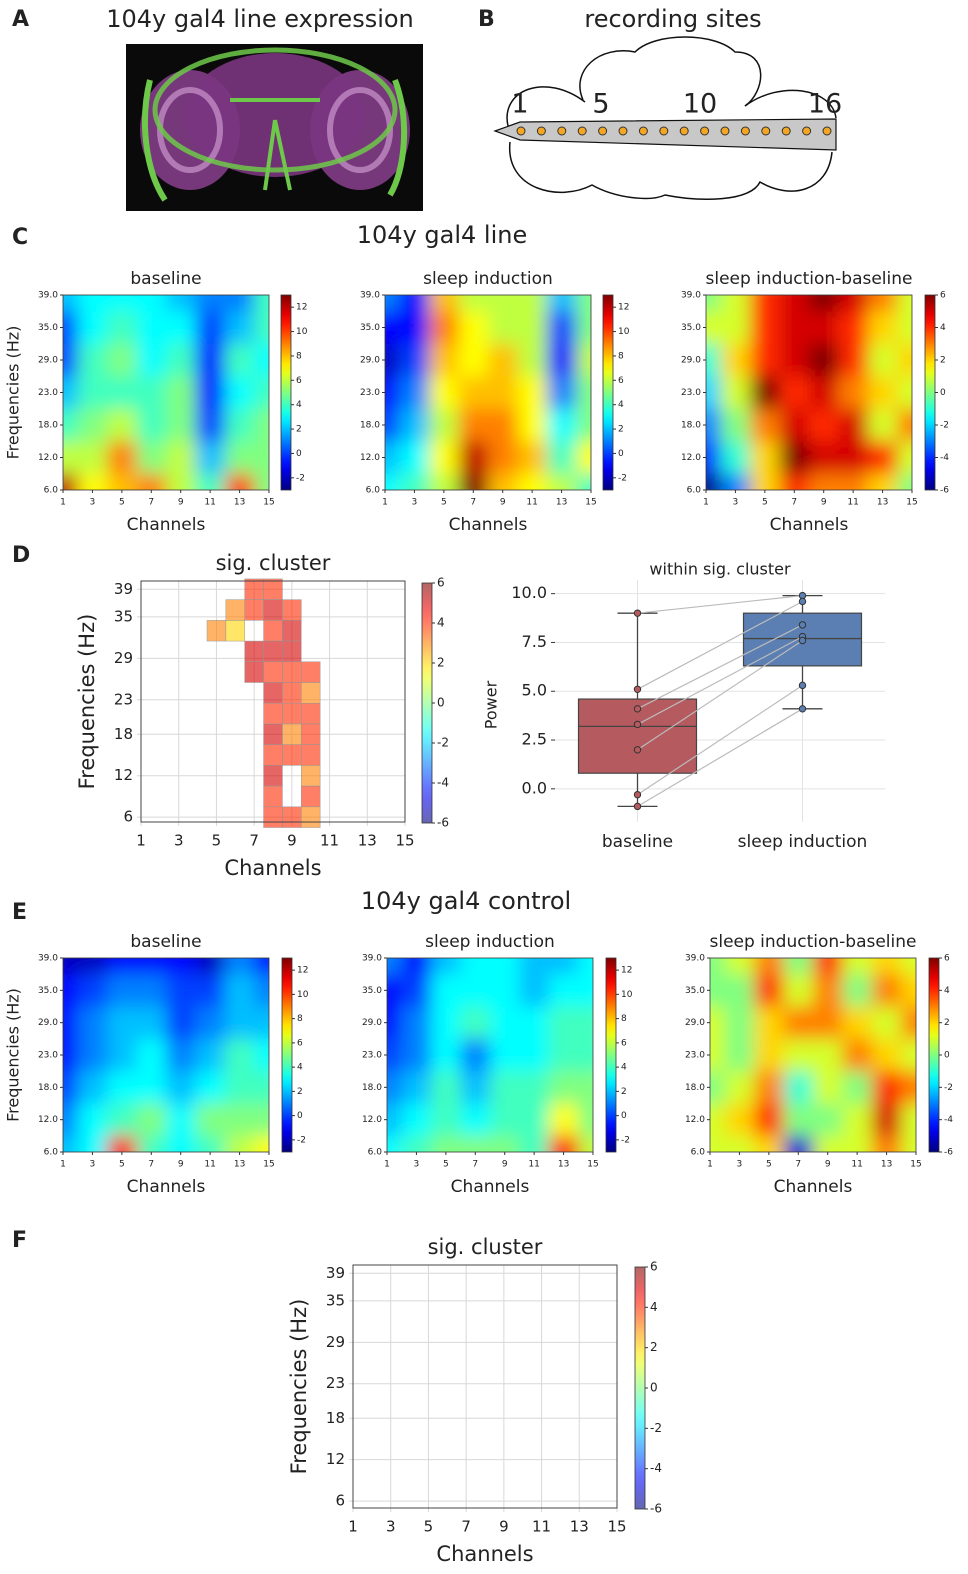 Image resolution: width=968 pixels, height=1574 pixels. What do you see at coordinates (442, 235) in the screenshot?
I see `section-title: 104y gal4 line` at bounding box center [442, 235].